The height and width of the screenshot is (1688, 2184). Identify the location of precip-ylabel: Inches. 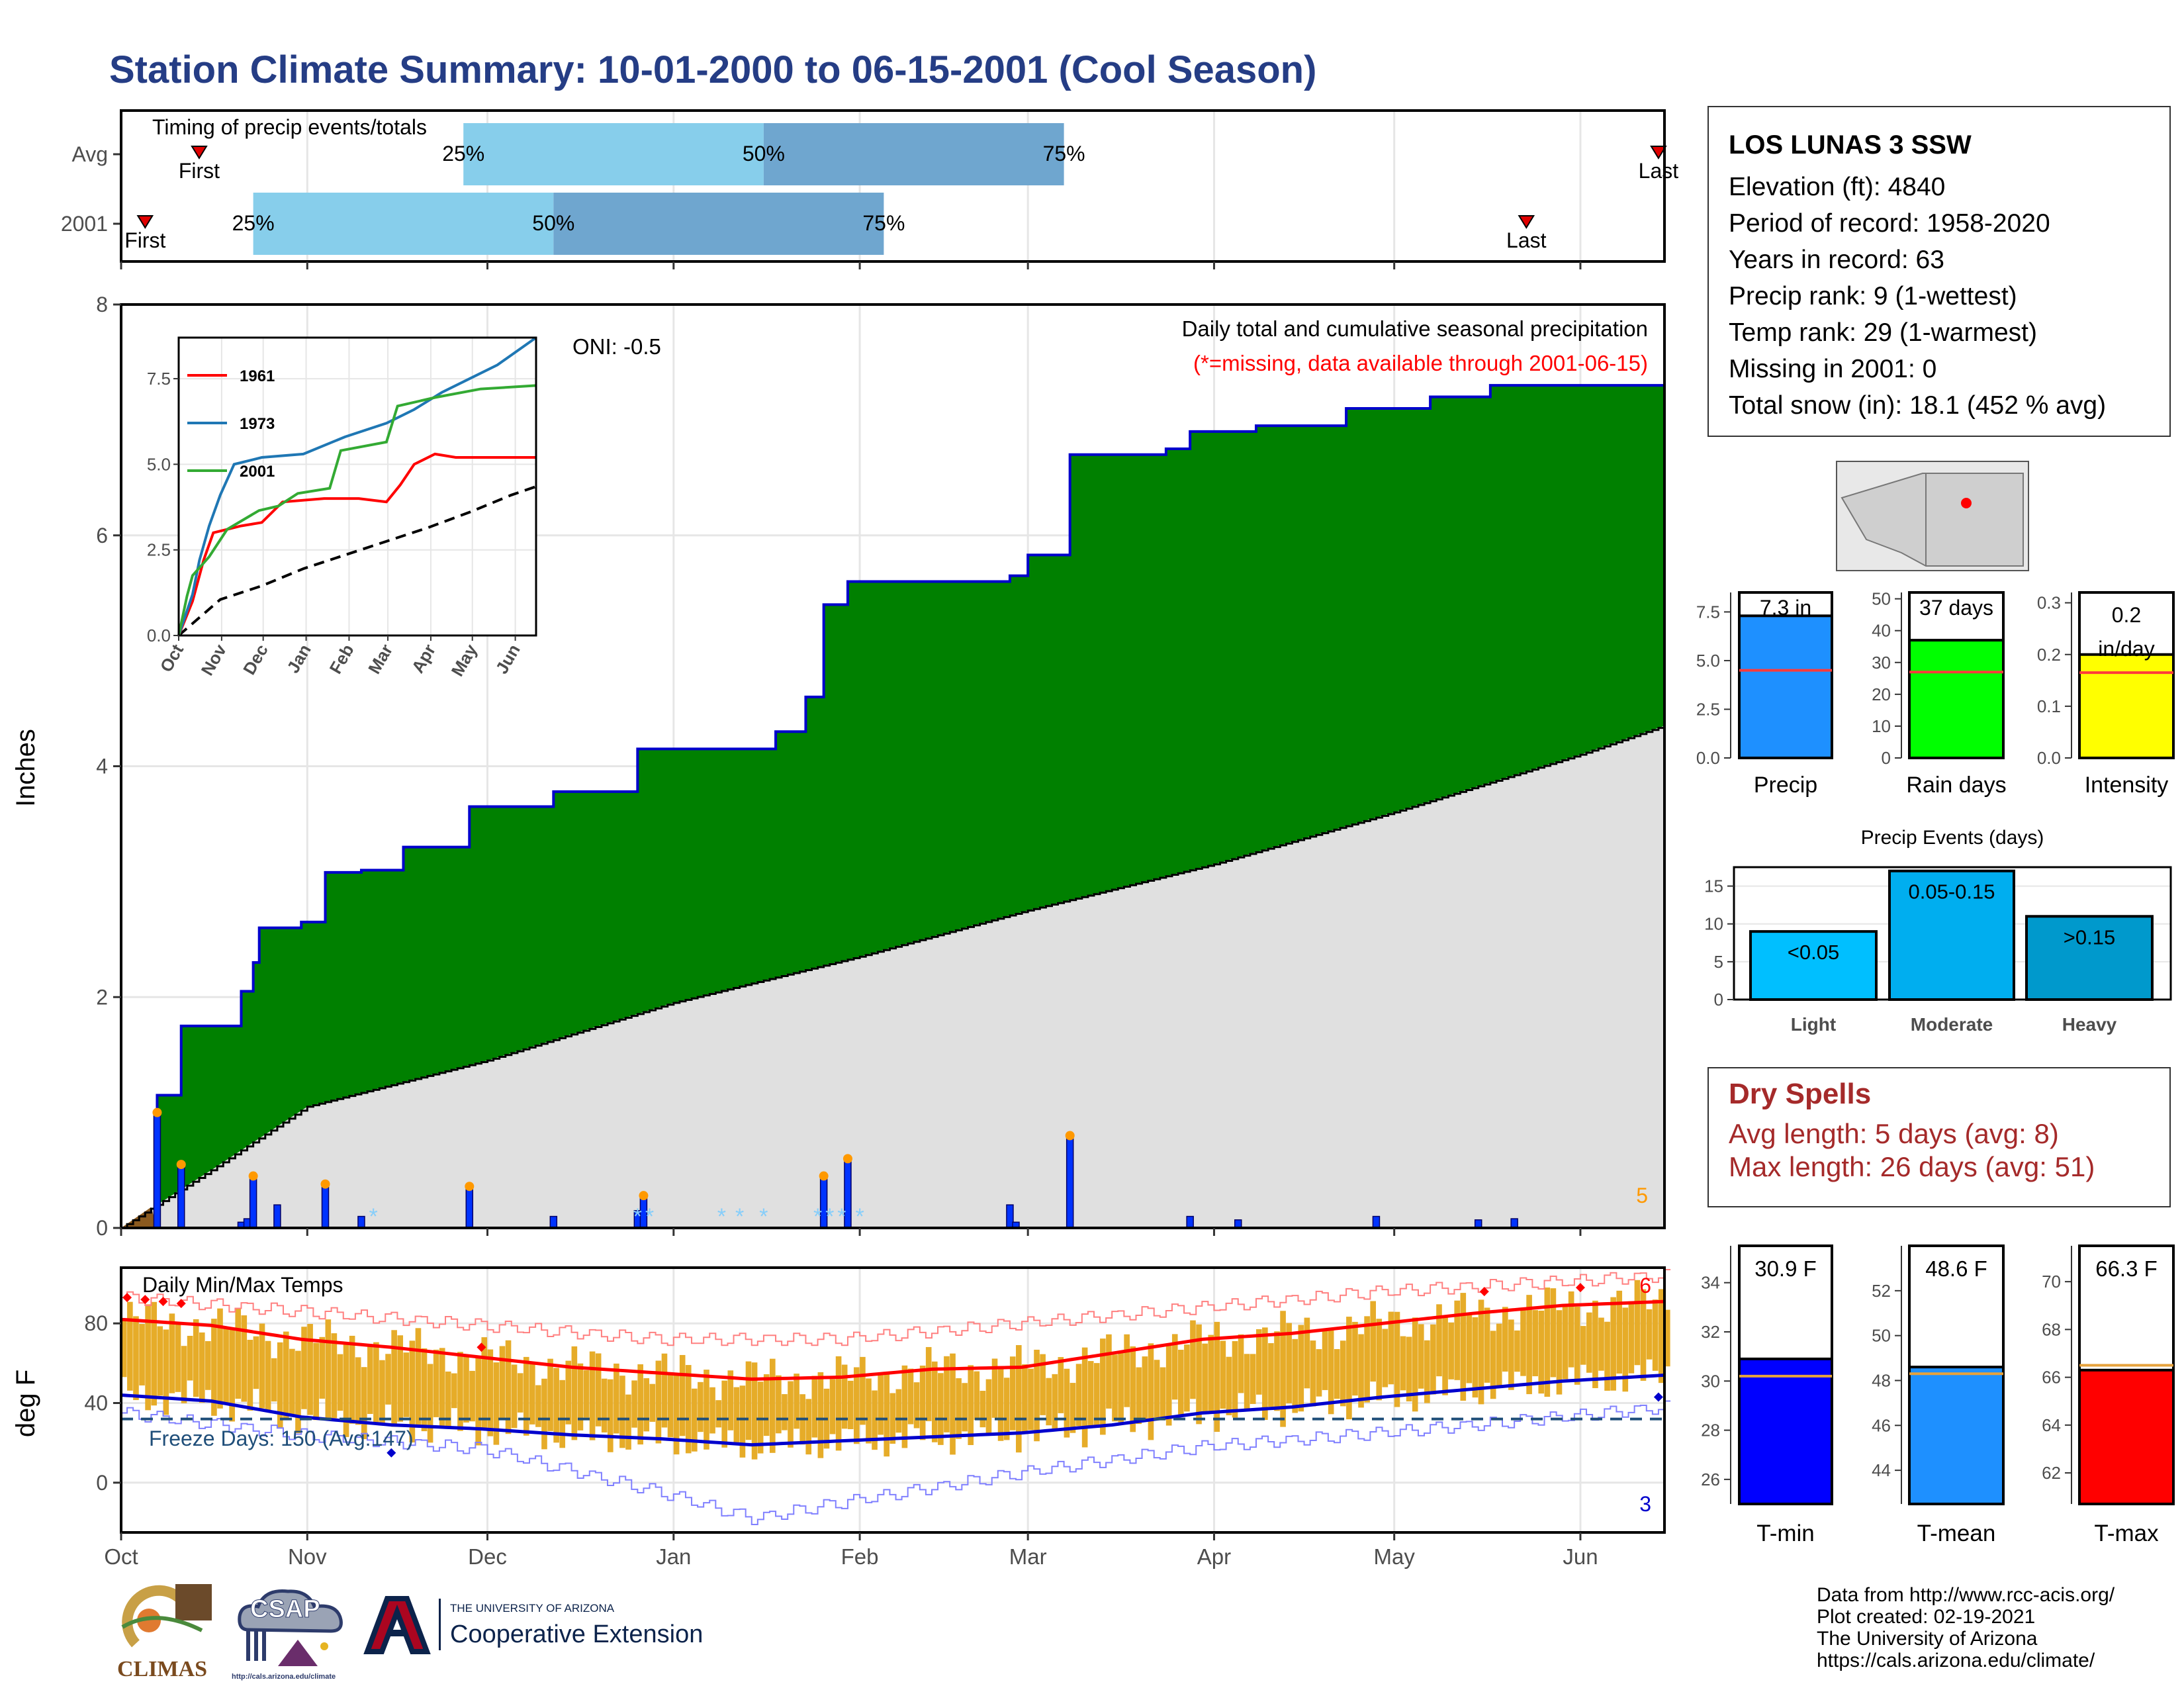
(26, 768).